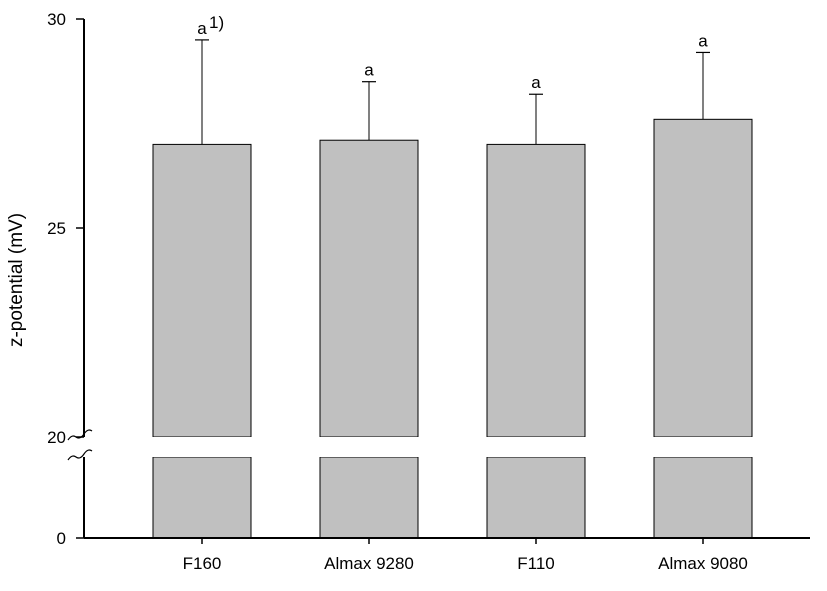  I want to click on y-axis-title: z-potential (mV), so click(16, 280).